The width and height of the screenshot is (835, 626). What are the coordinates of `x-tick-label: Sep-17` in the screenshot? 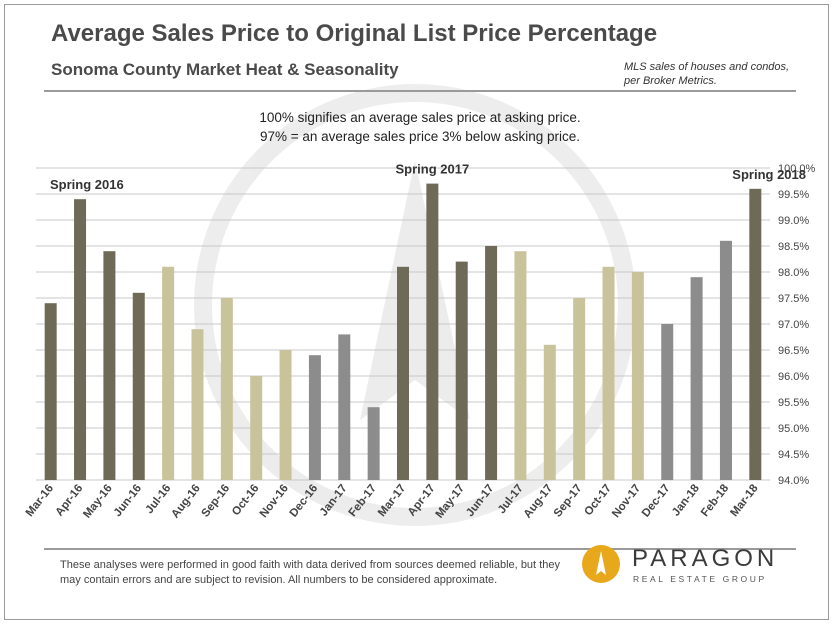 It's located at (568, 500).